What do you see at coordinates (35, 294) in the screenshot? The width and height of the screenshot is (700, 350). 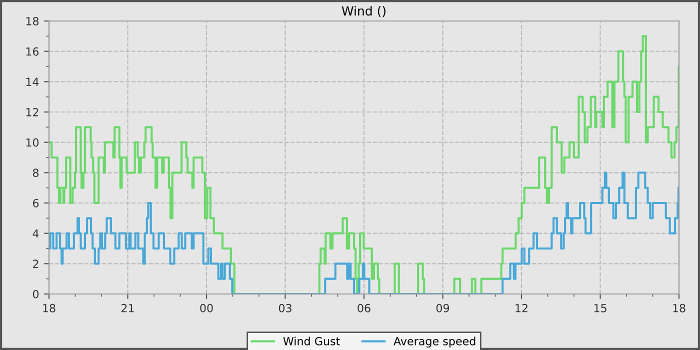 I see `y-tick-label: 0` at bounding box center [35, 294].